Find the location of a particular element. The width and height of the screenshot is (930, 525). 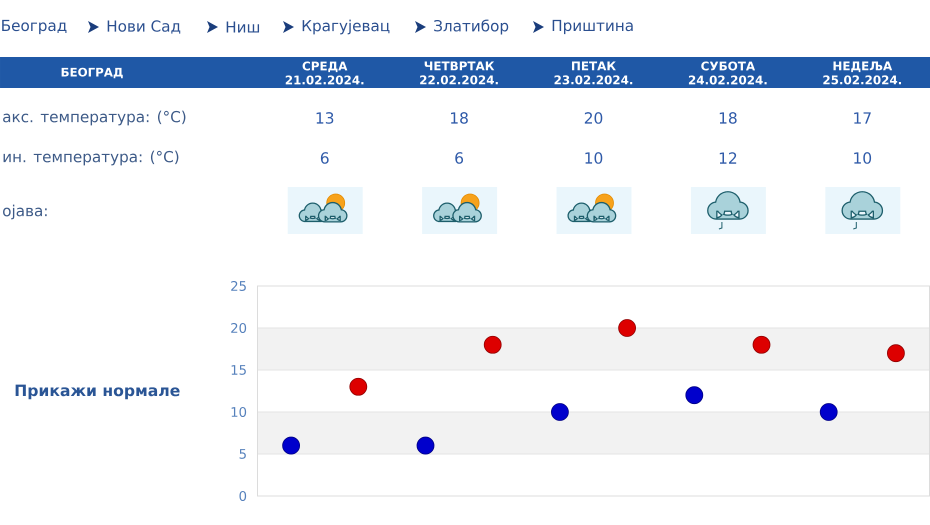

data-label: 17 is located at coordinates (862, 118).